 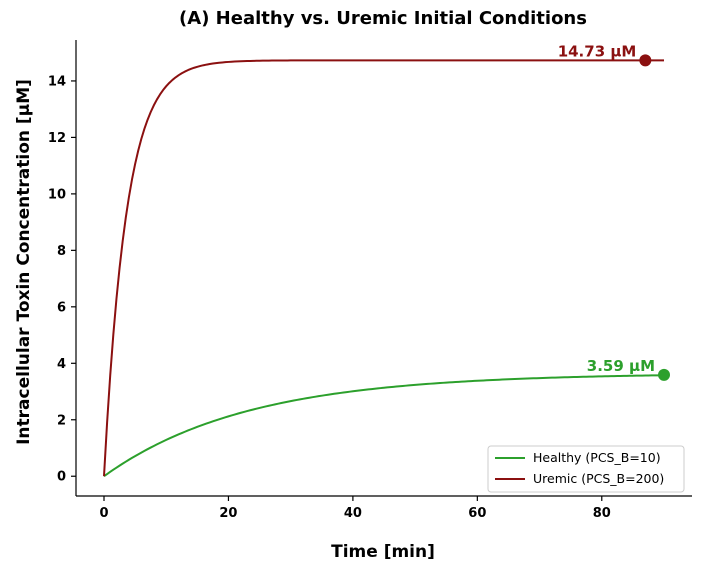 What do you see at coordinates (103, 513) in the screenshot?
I see `x-tick-label: 0` at bounding box center [103, 513].